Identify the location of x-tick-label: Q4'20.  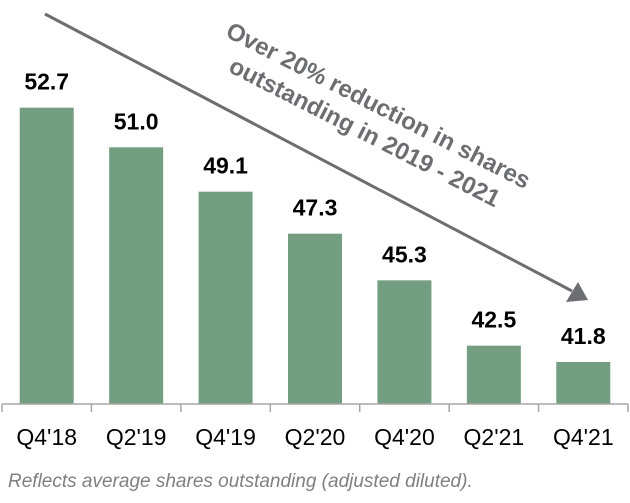
(404, 437).